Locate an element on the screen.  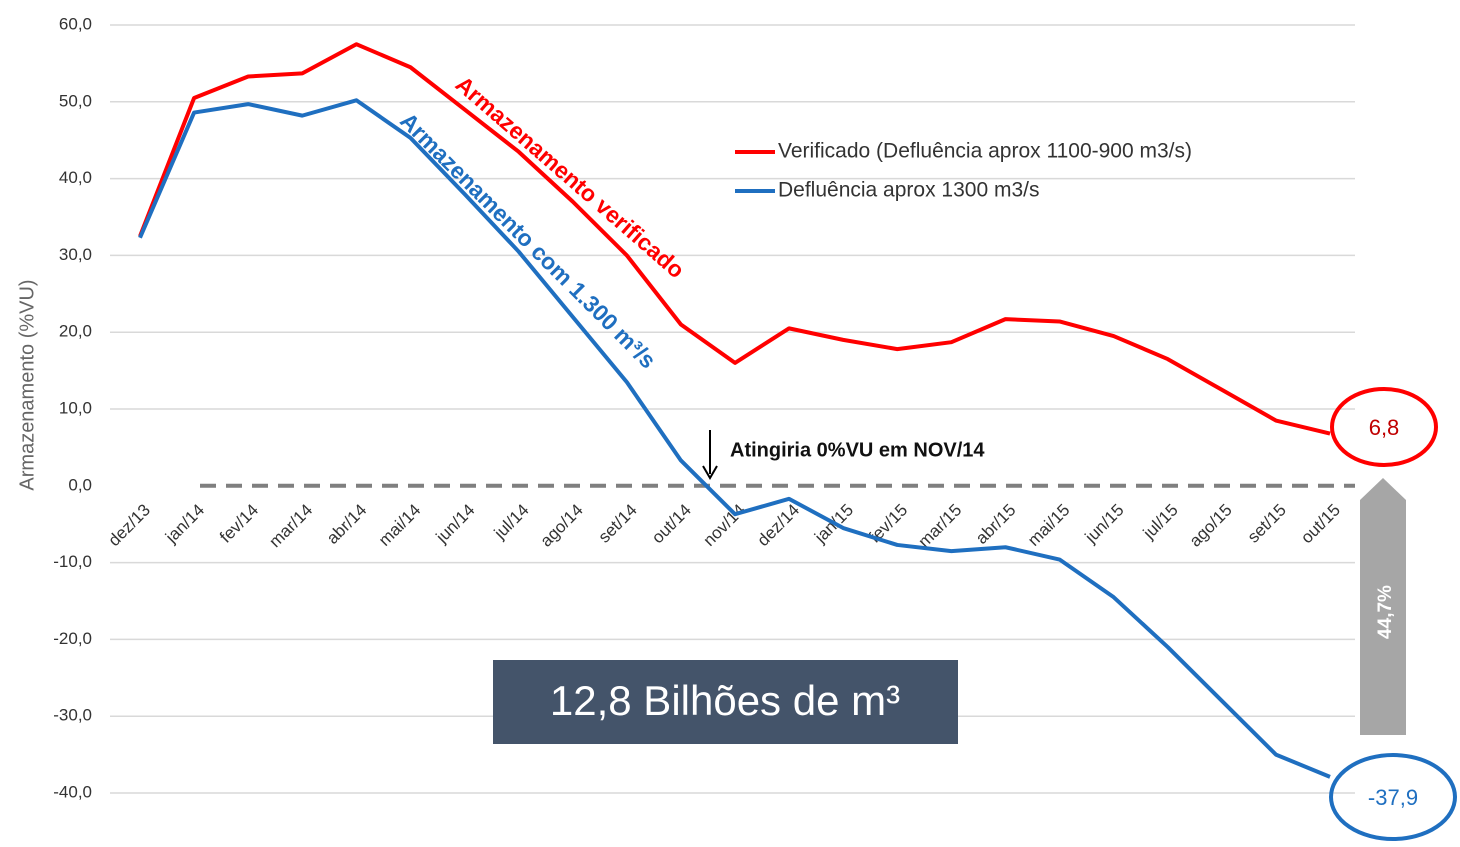
blue-end-ring is located at coordinates (1393, 797).